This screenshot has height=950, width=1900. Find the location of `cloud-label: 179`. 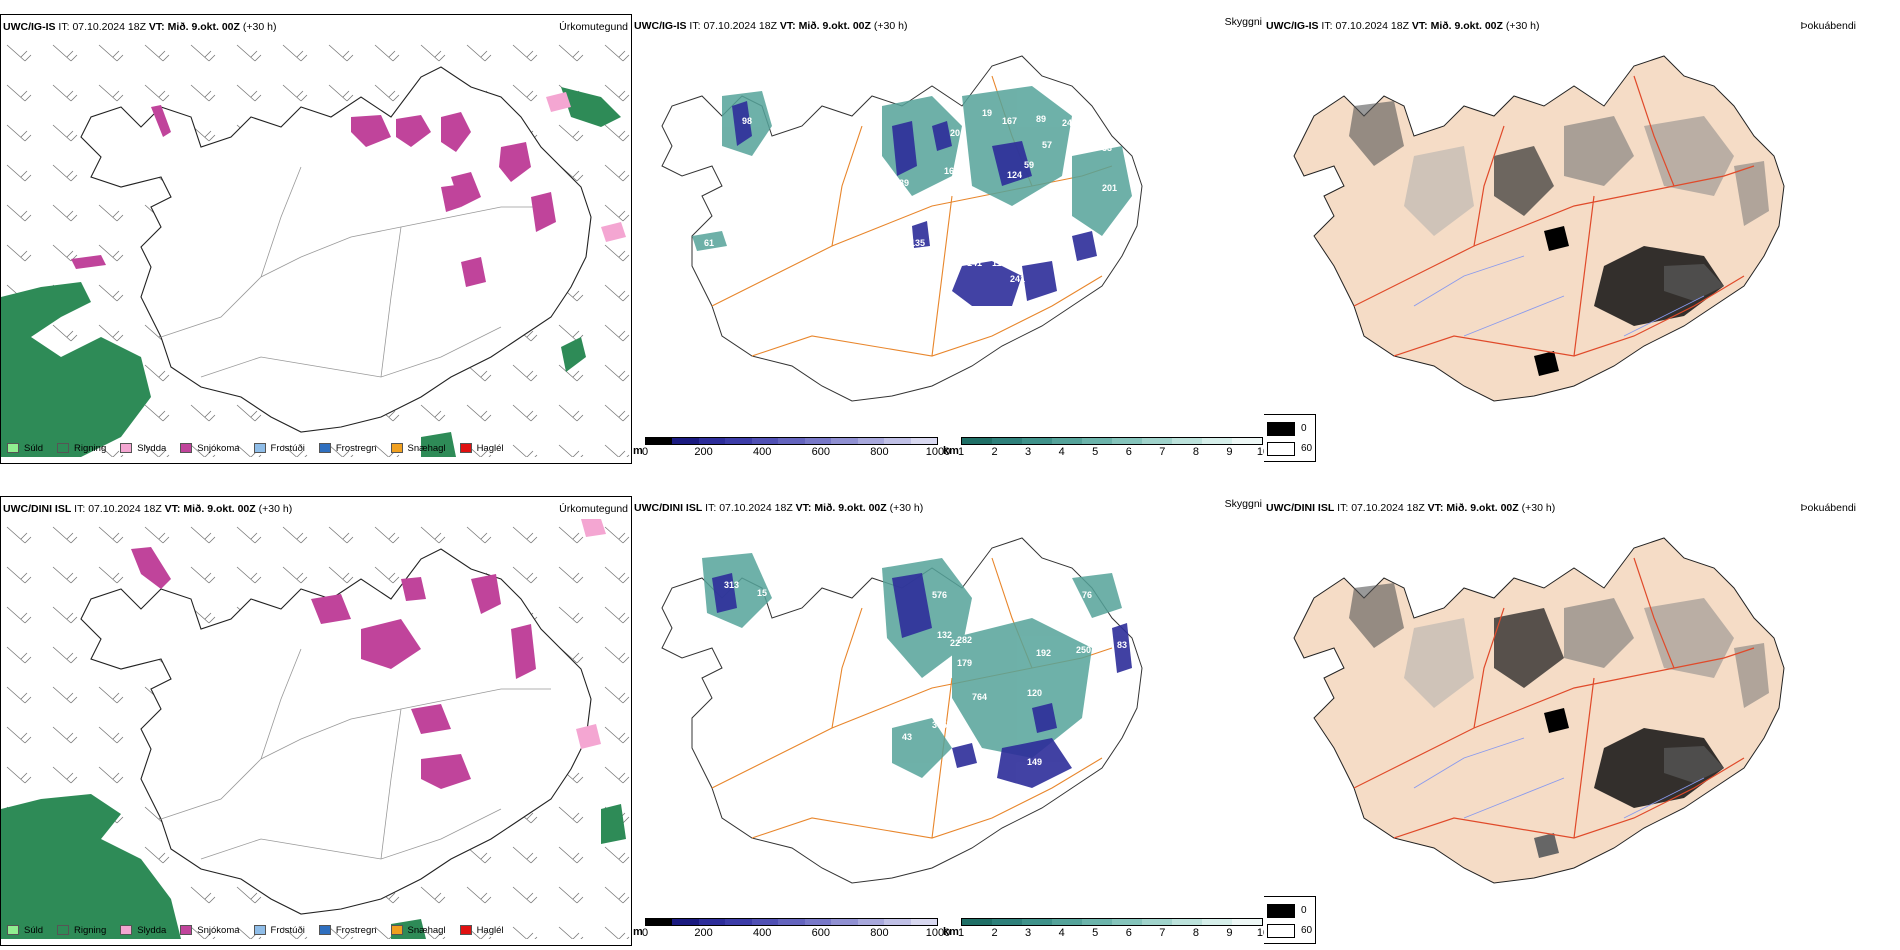

cloud-label: 179 is located at coordinates (964, 663).